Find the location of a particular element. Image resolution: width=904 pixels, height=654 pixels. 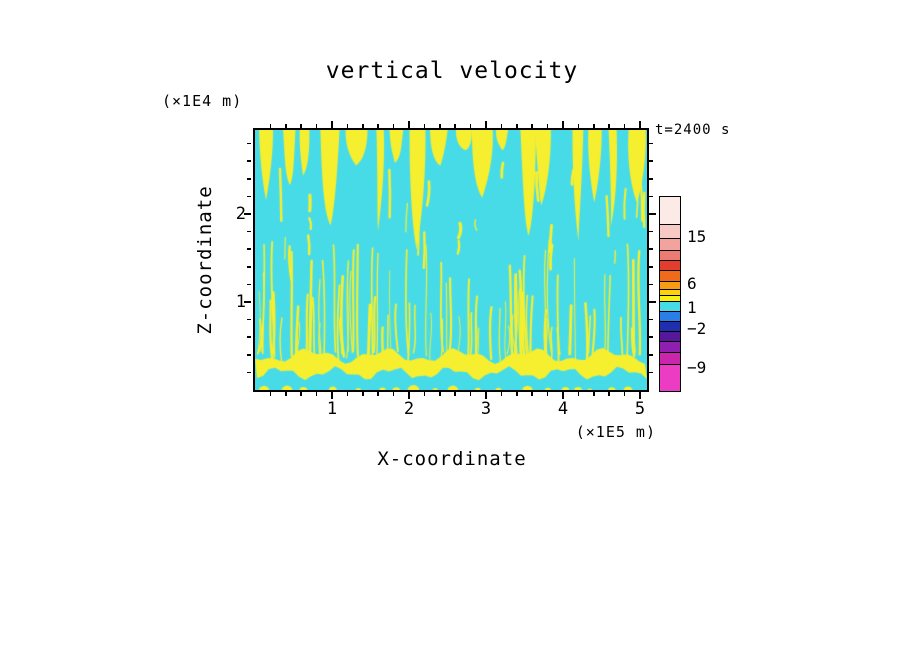

y-axis-unit: (×1E4 m) is located at coordinates (202, 101).